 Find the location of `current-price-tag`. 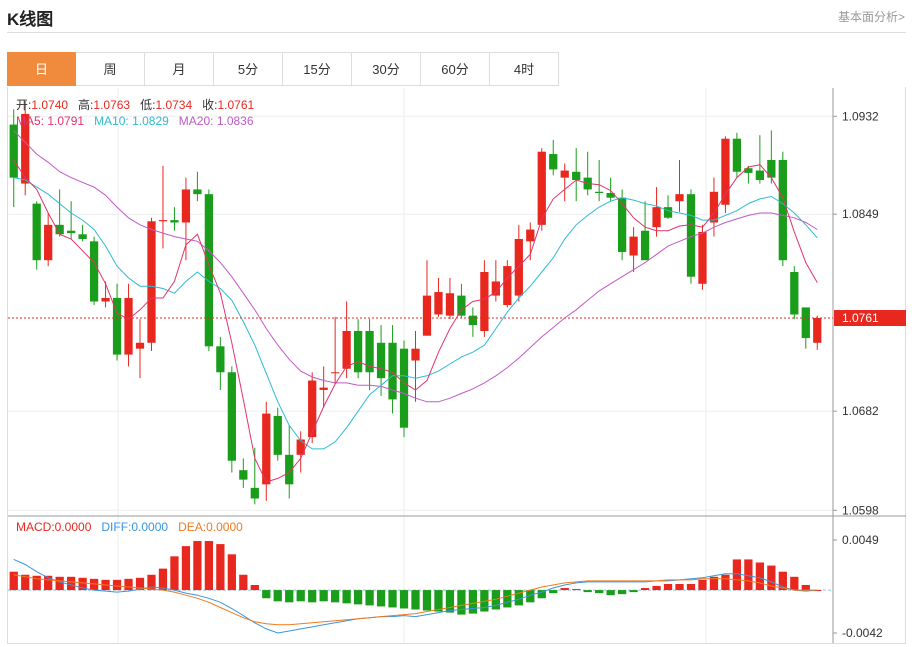

current-price-tag is located at coordinates (870, 318).